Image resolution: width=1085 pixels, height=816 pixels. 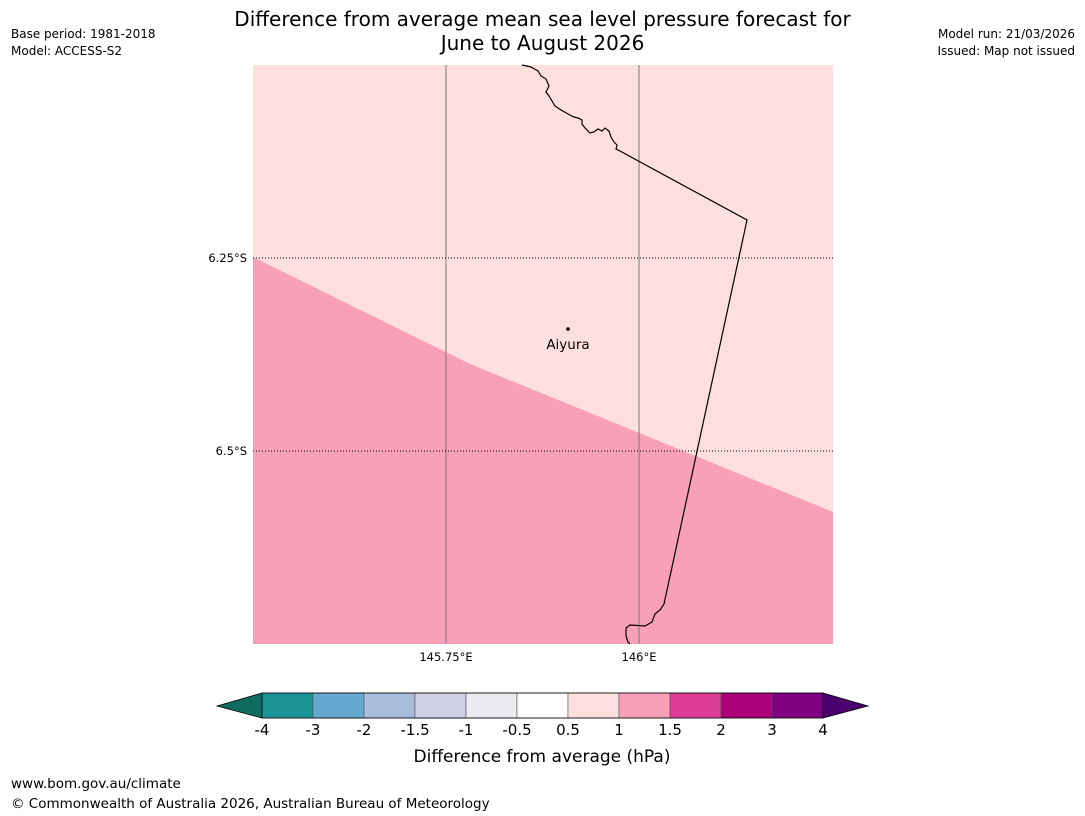 What do you see at coordinates (414, 730) in the screenshot?
I see `colorbar-tick-label: -1.5` at bounding box center [414, 730].